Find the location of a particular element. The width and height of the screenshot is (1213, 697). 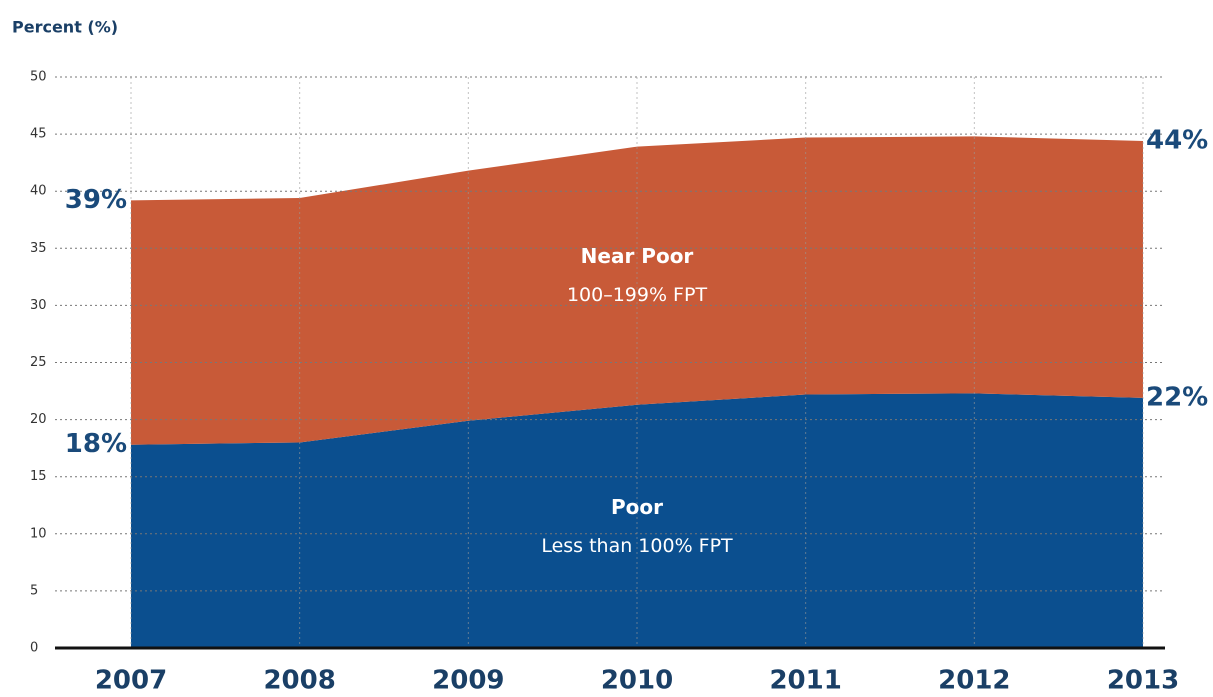

y-tick-label: 40 is located at coordinates (38, 191).